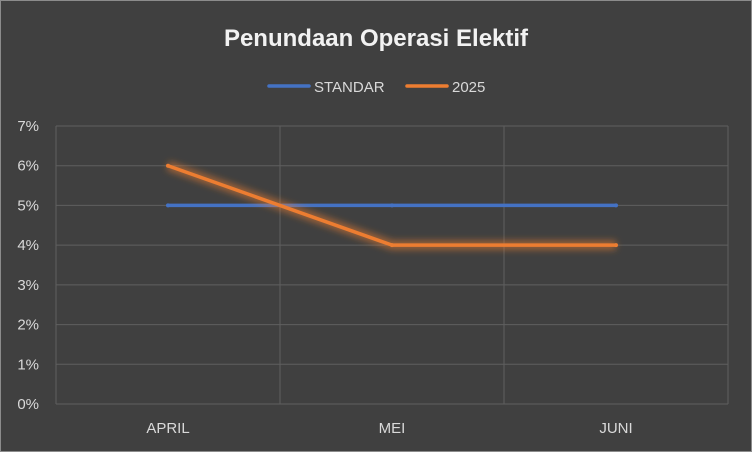 The image size is (752, 452). I want to click on y-tick-label: 2%, so click(28, 325).